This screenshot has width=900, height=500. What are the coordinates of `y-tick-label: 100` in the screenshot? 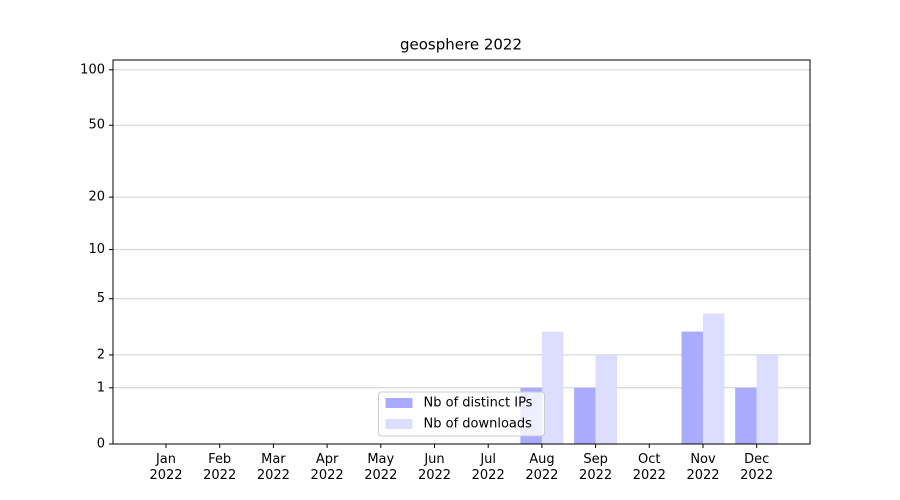 It's located at (92, 69).